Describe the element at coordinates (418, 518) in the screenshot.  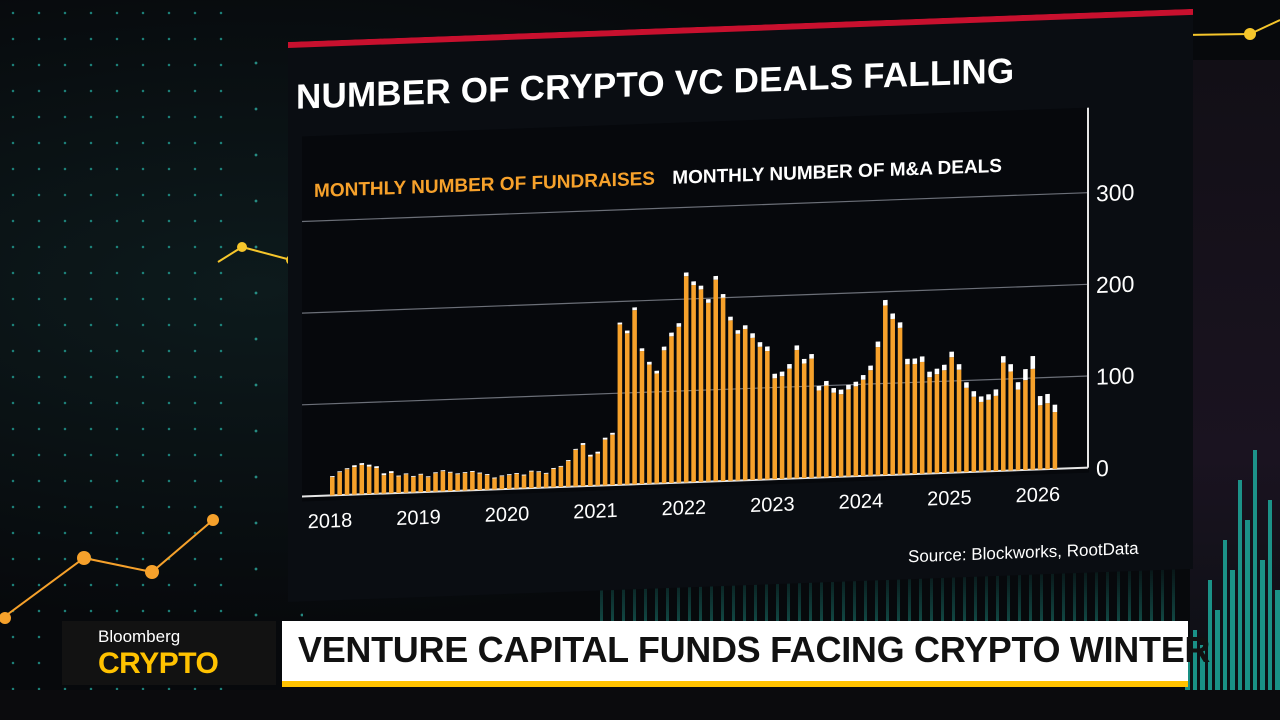
I see `x-tick-label: 2019` at that location.